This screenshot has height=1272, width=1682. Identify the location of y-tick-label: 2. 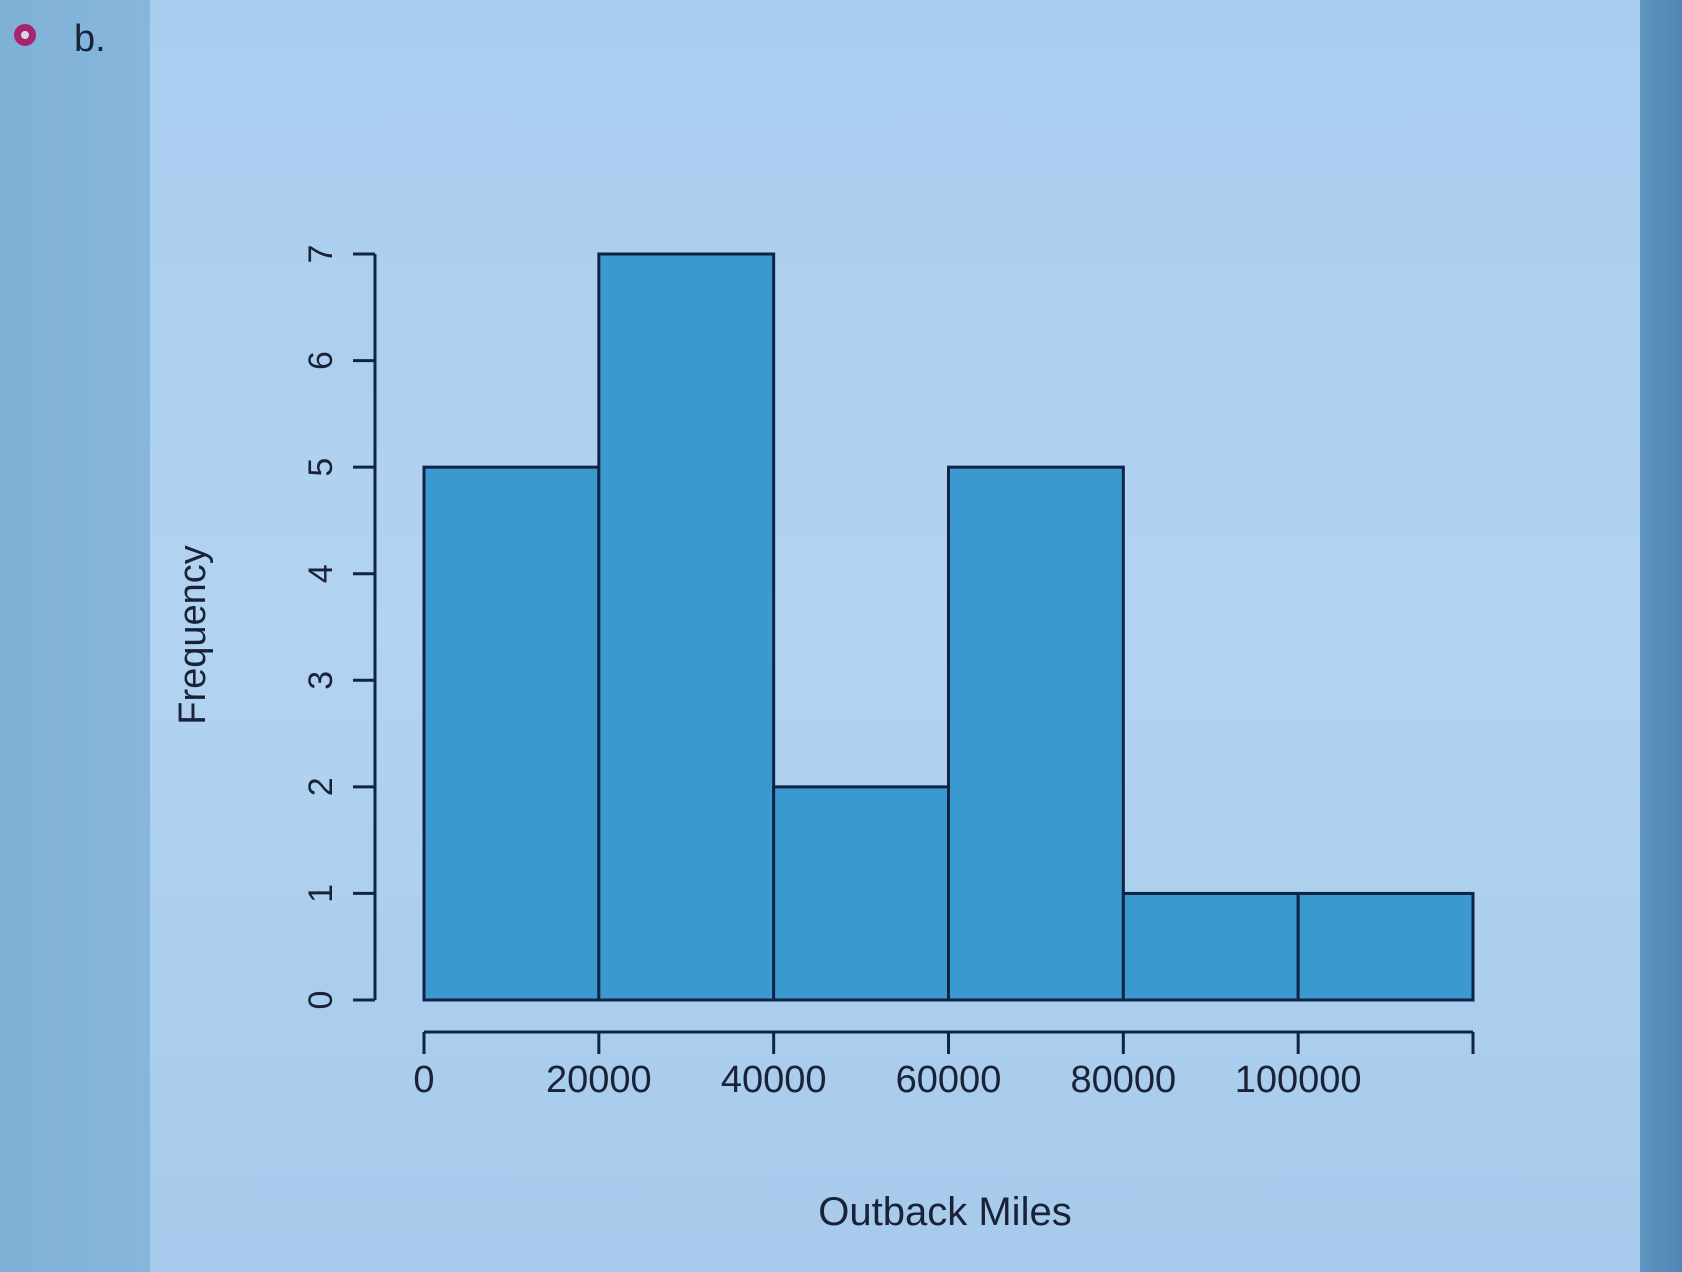
(321, 786).